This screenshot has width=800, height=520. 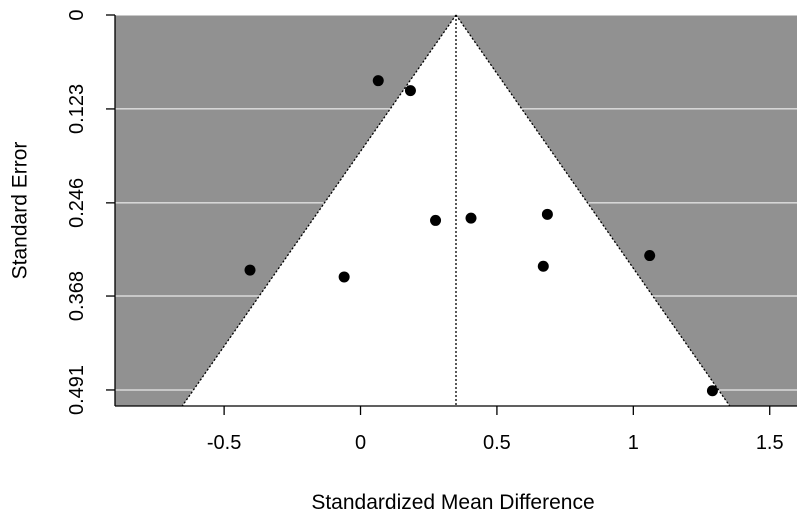 I want to click on y-tick-label-0: 0, so click(x=77, y=14).